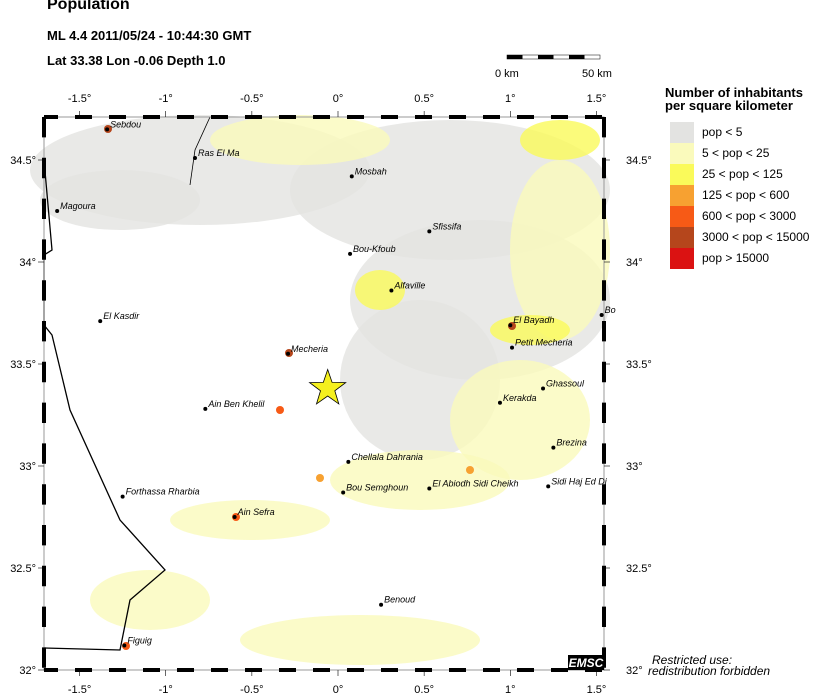 The width and height of the screenshot is (824, 694). What do you see at coordinates (597, 74) in the screenshot?
I see `scale-end-label: 50 km` at bounding box center [597, 74].